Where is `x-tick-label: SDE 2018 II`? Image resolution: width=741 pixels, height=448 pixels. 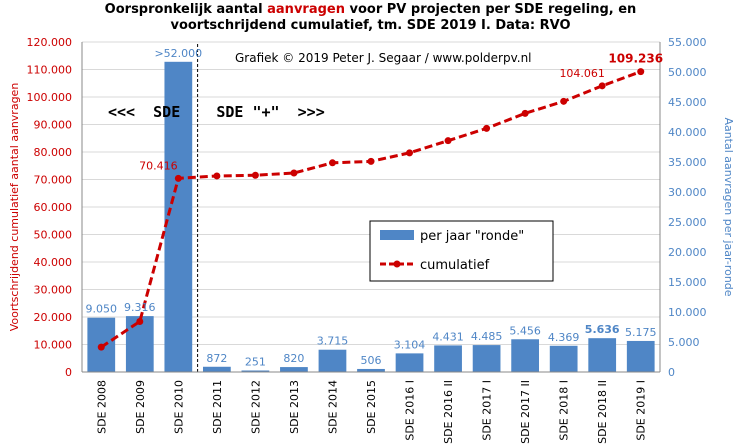
x-tick-label: SDE 2018 II is located at coordinates (602, 412).